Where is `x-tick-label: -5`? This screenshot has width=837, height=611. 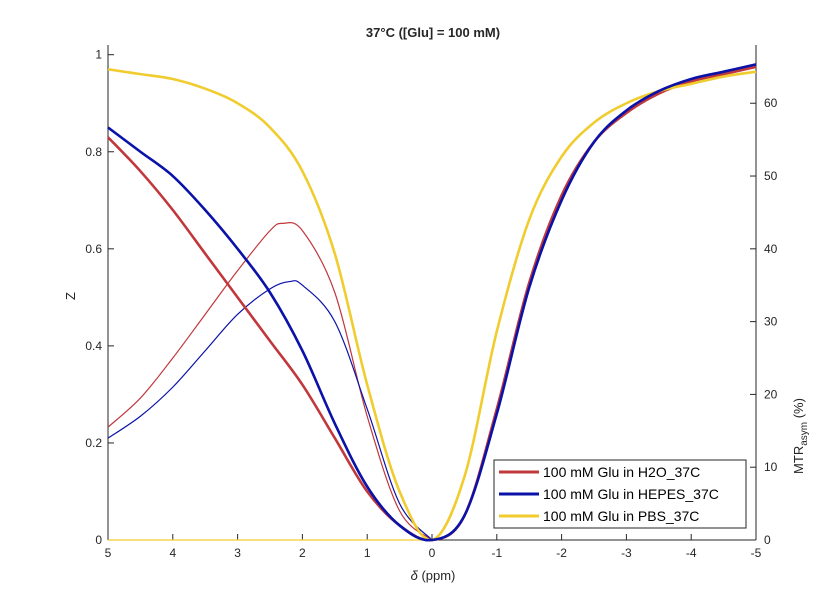 x-tick-label: -5 is located at coordinates (756, 553).